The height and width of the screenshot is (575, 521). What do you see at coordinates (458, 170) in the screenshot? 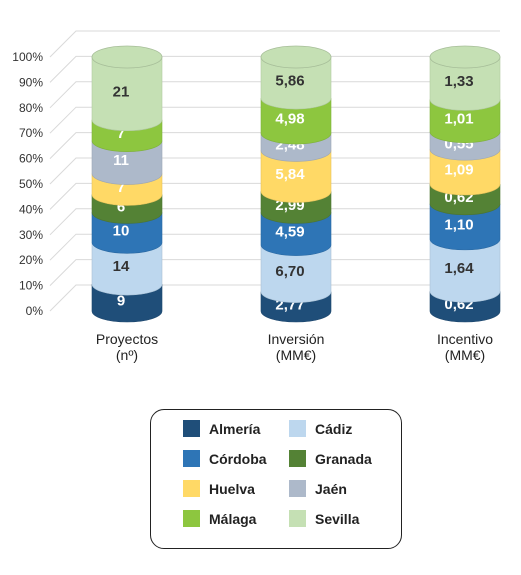
I see `data-label: 1,09` at bounding box center [458, 170].